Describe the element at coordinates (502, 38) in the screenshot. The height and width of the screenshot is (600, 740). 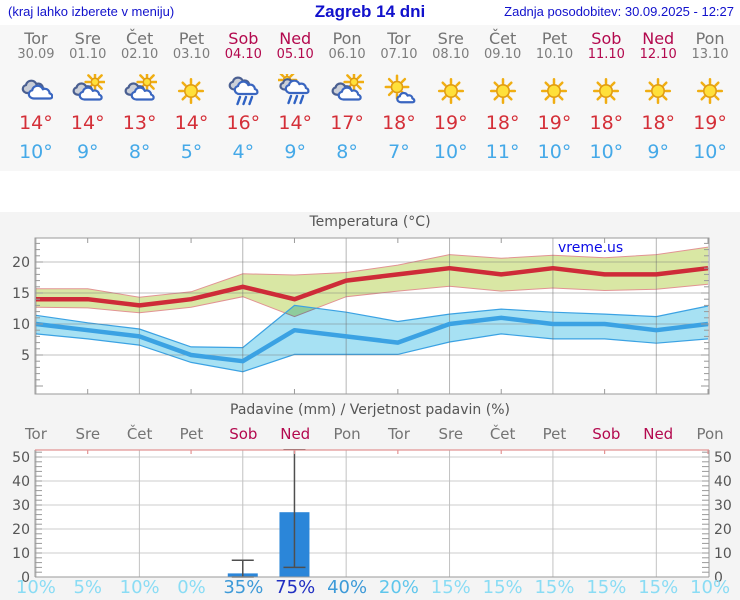
I see `day-name: Čet` at that location.